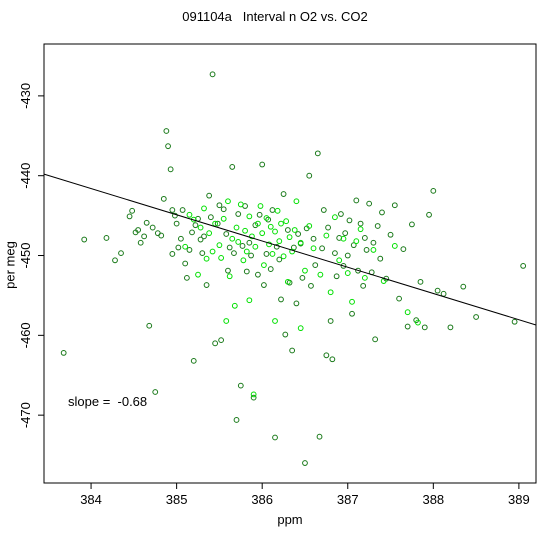 The width and height of the screenshot is (550, 550). What do you see at coordinates (275, 16) in the screenshot?
I see `chart-title: 091104a Interval n O2 vs. CO2` at bounding box center [275, 16].